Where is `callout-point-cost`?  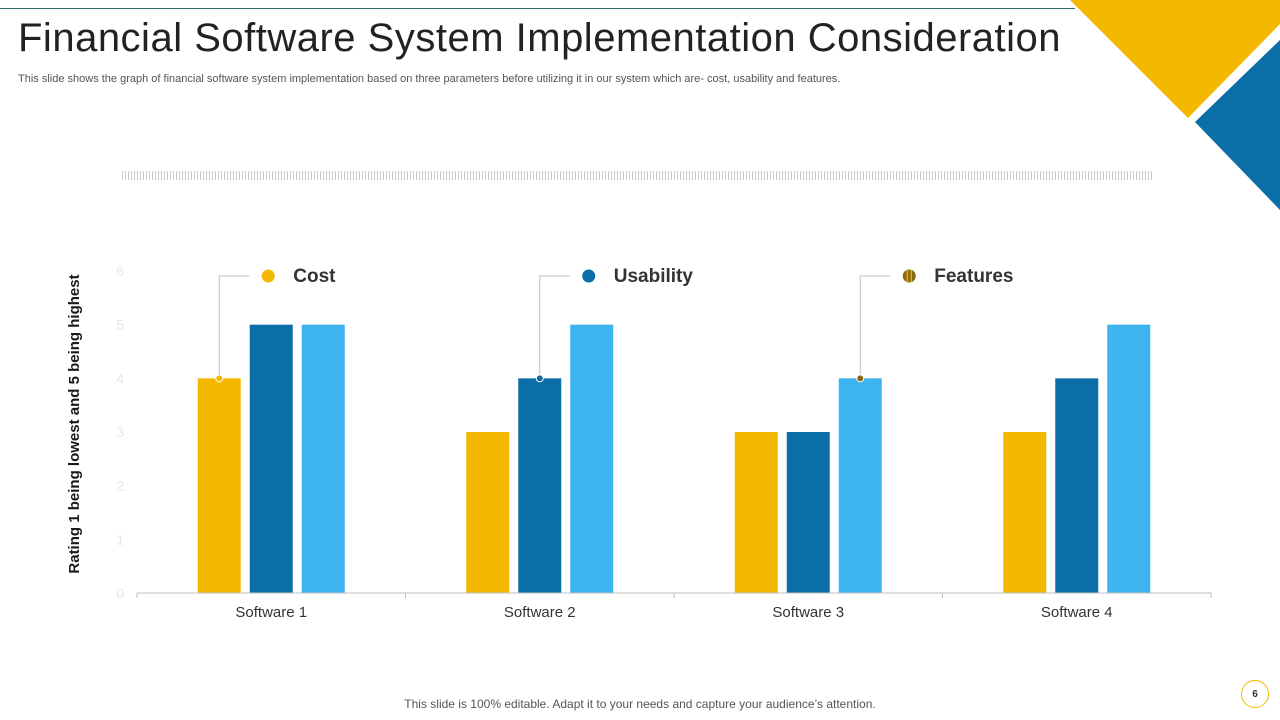
callout-point-cost is located at coordinates (219, 378).